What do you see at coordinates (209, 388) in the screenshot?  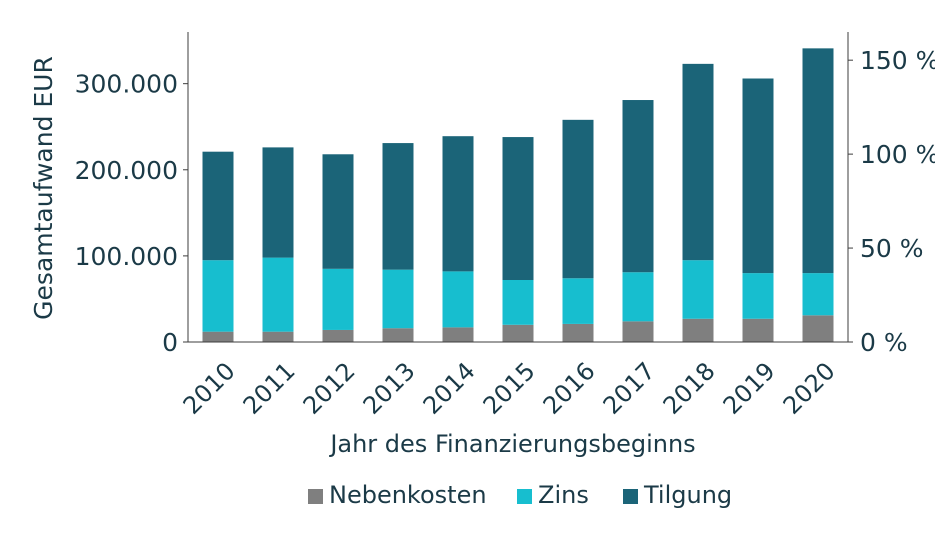 I see `x-tick-label-2010: 2010` at bounding box center [209, 388].